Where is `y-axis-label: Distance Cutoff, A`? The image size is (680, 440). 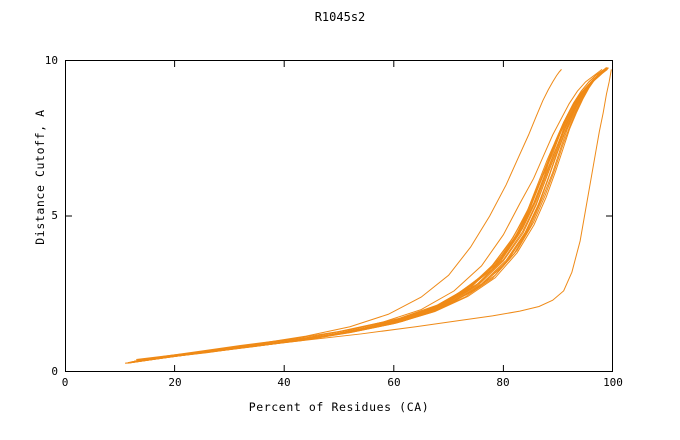
y-axis-label: Distance Cutoff, A is located at coordinates (40, 177).